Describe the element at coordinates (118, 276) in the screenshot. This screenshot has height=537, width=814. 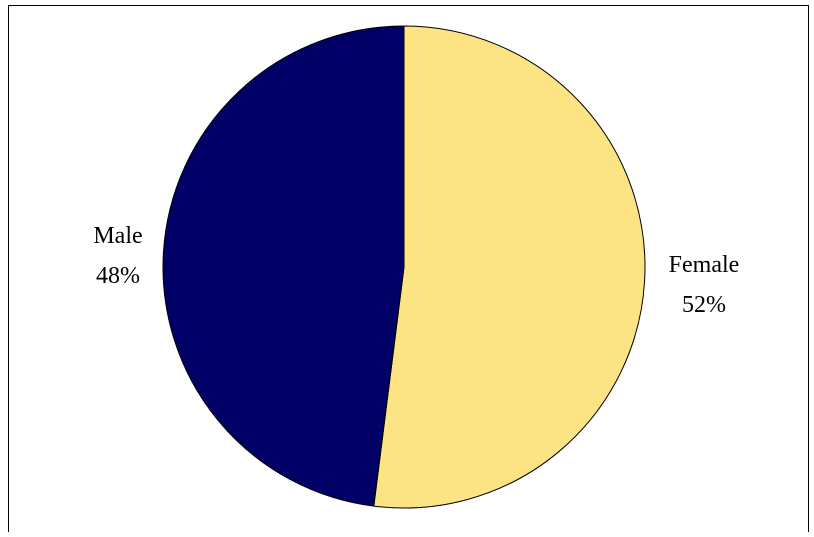
I see `slice-percent-male: 48%` at that location.